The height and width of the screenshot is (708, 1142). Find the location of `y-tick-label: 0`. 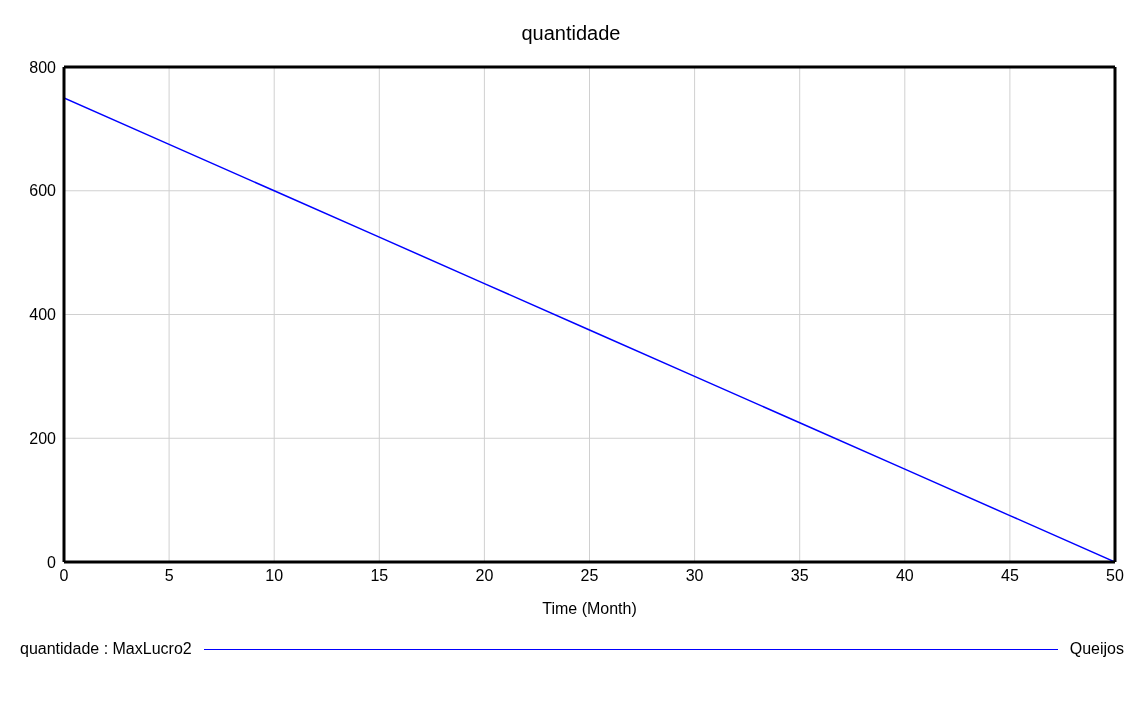

y-tick-label: 0 is located at coordinates (52, 562).